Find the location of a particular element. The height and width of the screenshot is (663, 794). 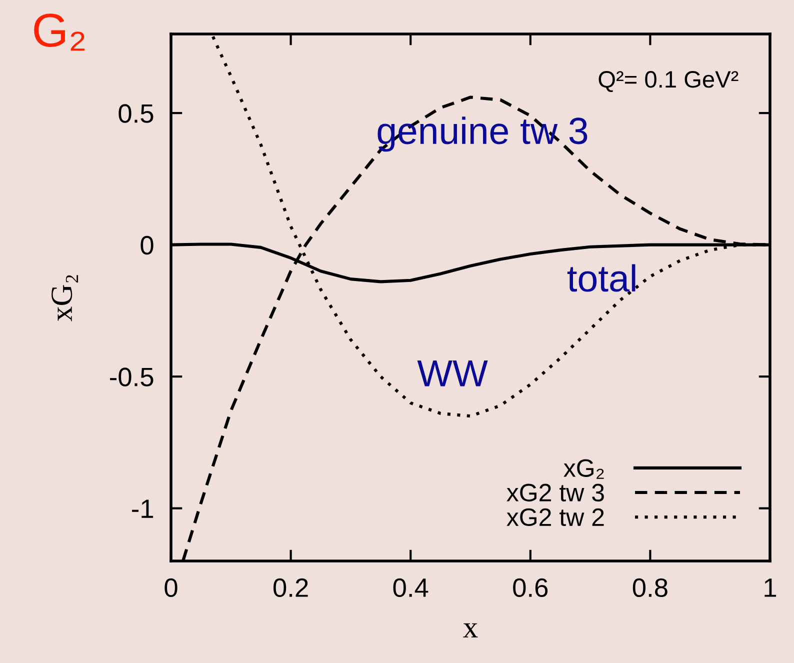

annotation: total is located at coordinates (601, 278).